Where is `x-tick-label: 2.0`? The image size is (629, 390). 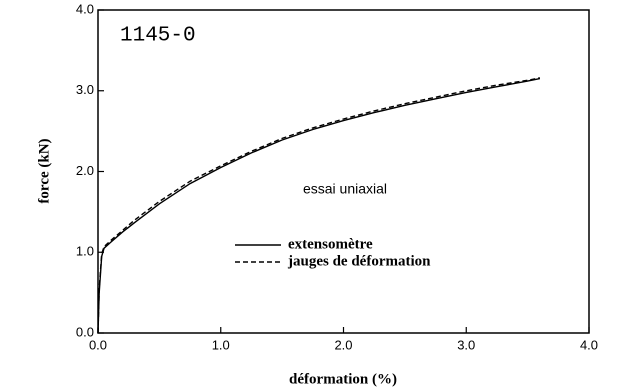
x-tick-label: 2.0 is located at coordinates (343, 344).